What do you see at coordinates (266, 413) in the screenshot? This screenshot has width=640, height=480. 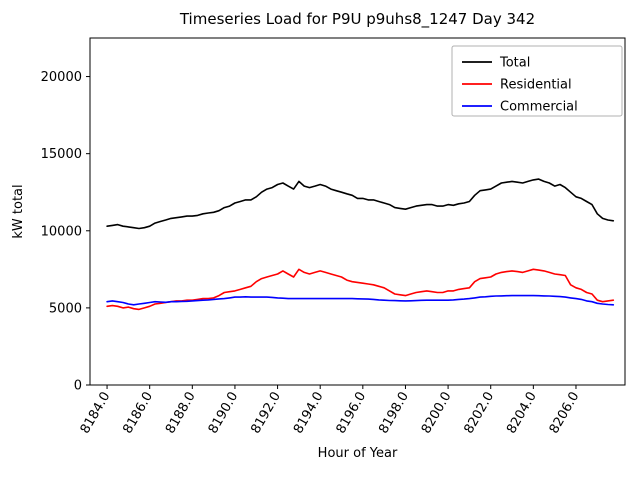 I see `x-tick-label: 8192.0` at bounding box center [266, 413].